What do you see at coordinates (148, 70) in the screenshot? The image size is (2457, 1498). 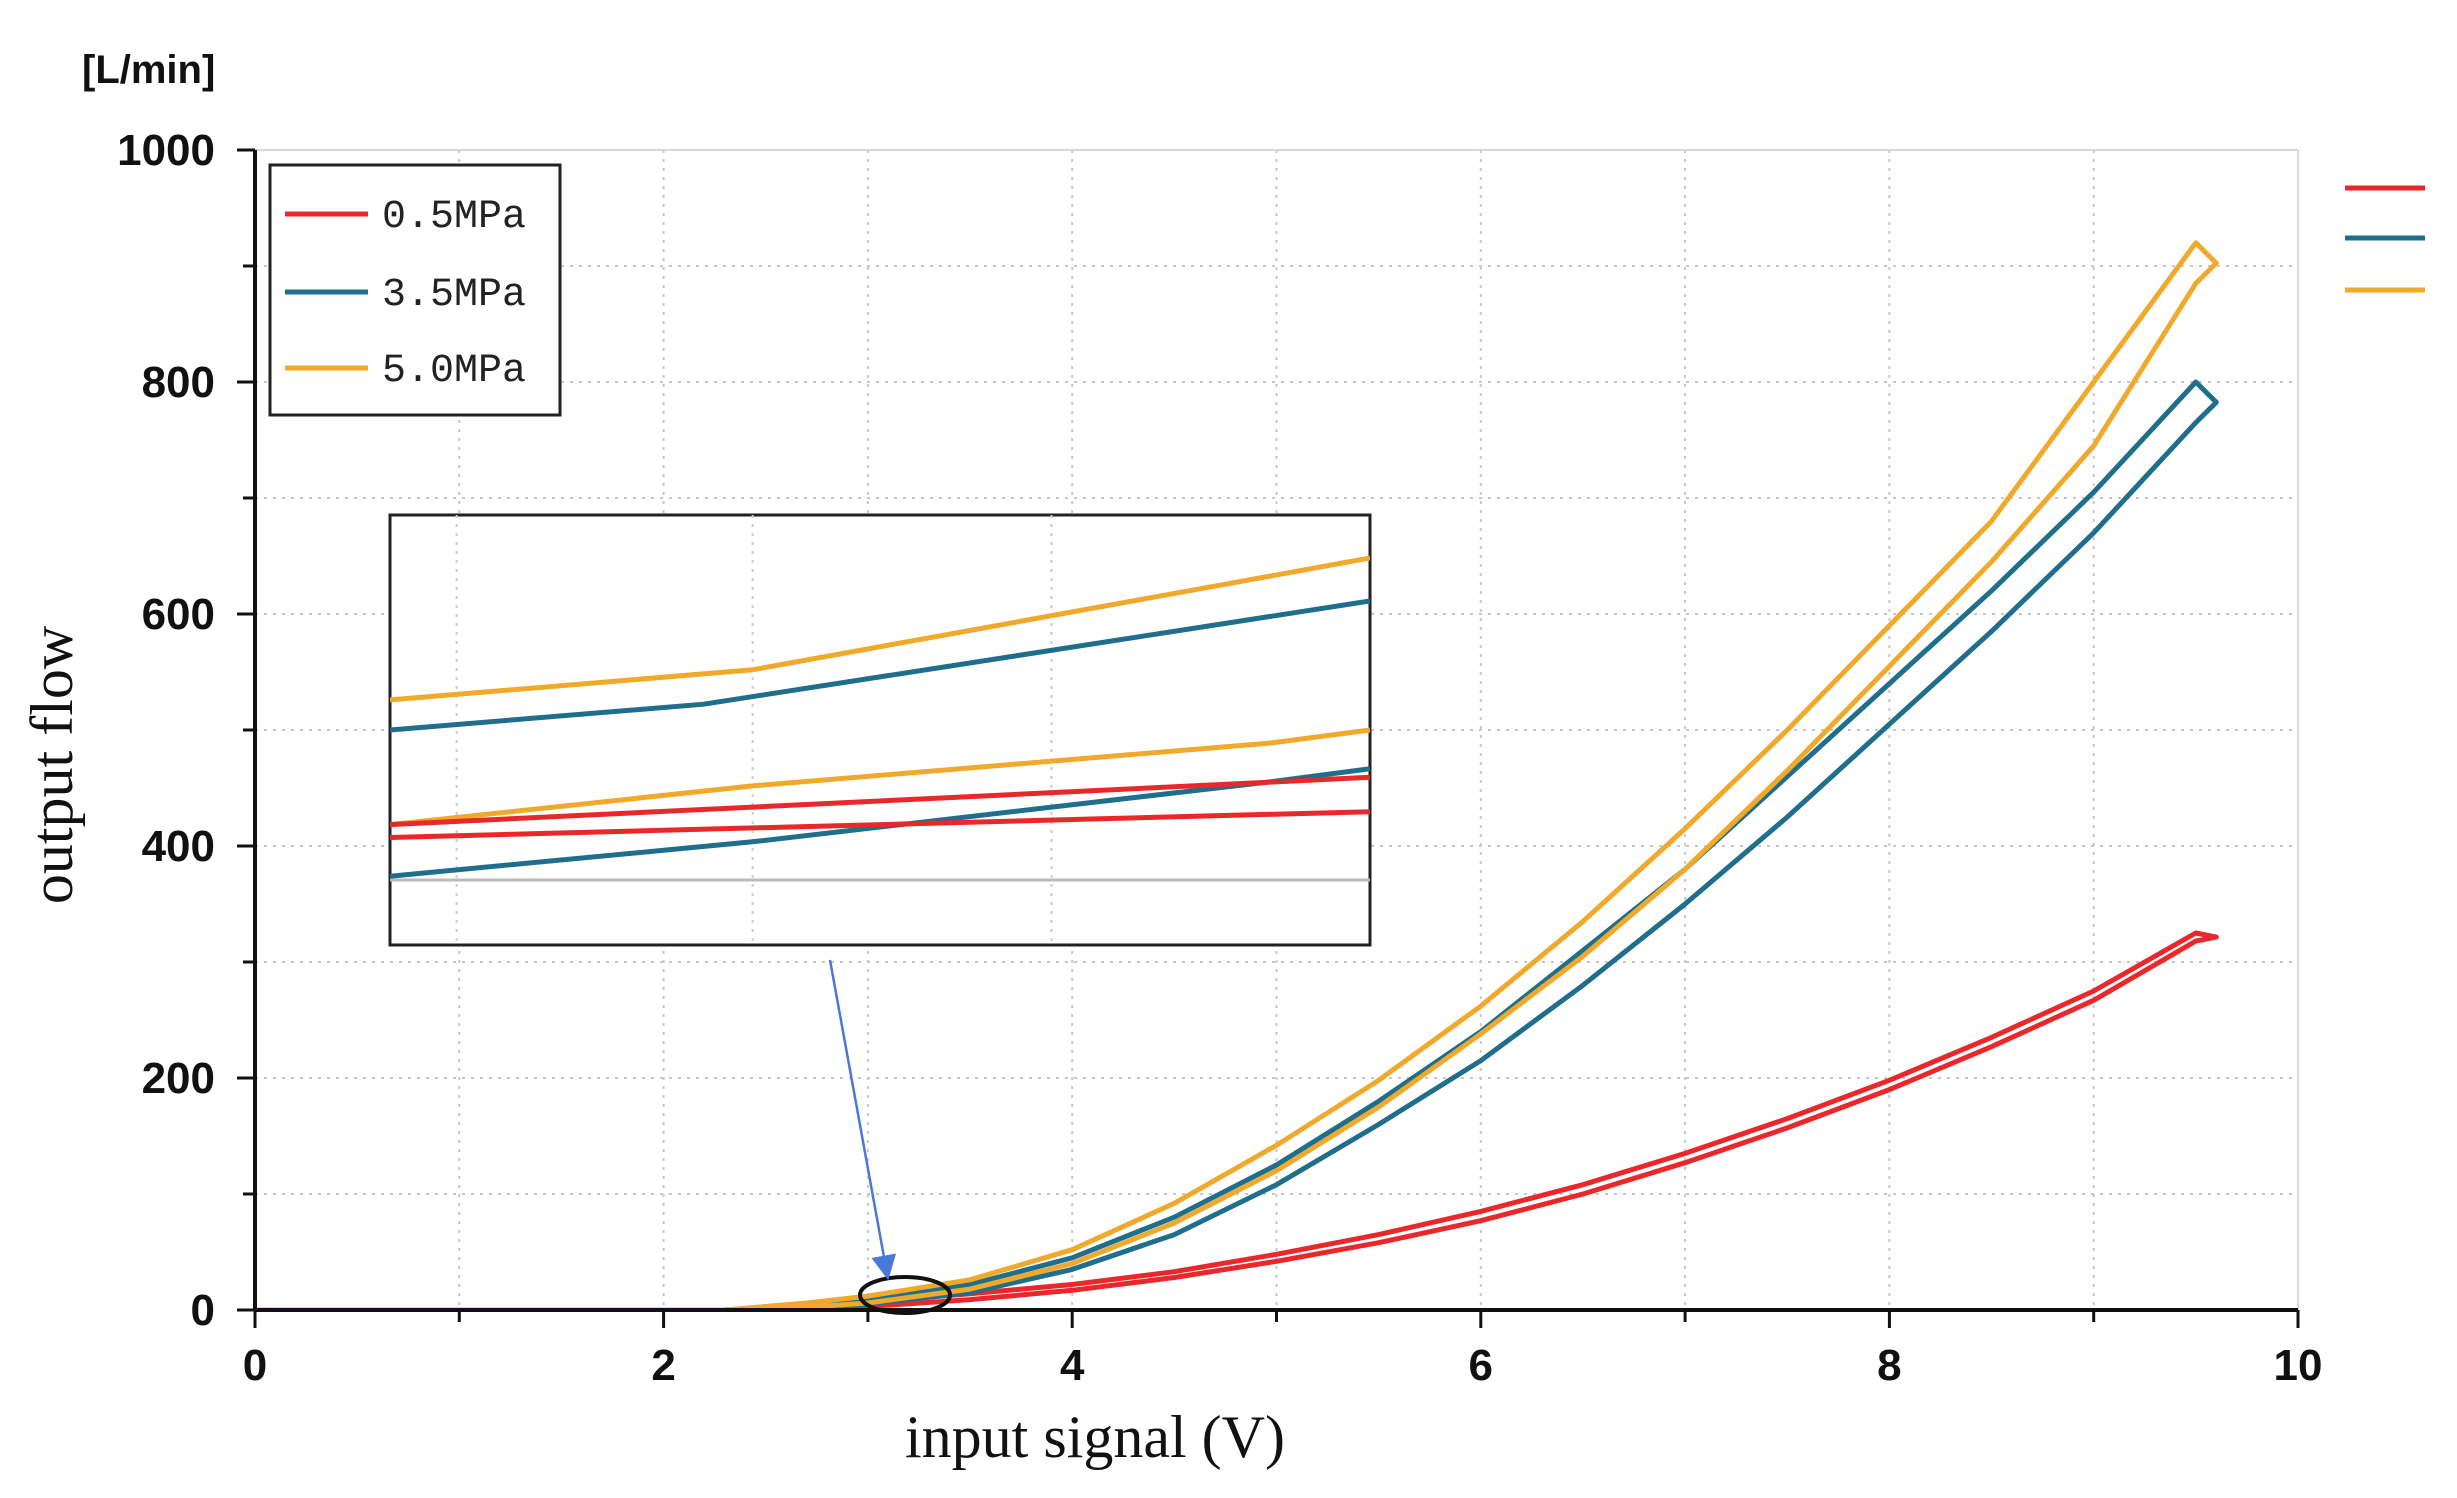 I see `y-unit-label: [L/min]` at bounding box center [148, 70].